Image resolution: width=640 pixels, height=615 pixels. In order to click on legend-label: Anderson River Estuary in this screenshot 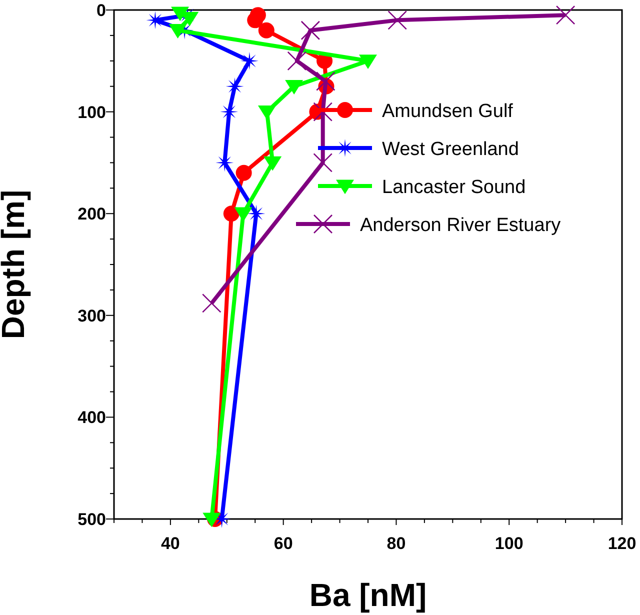, I will do `click(461, 225)`.